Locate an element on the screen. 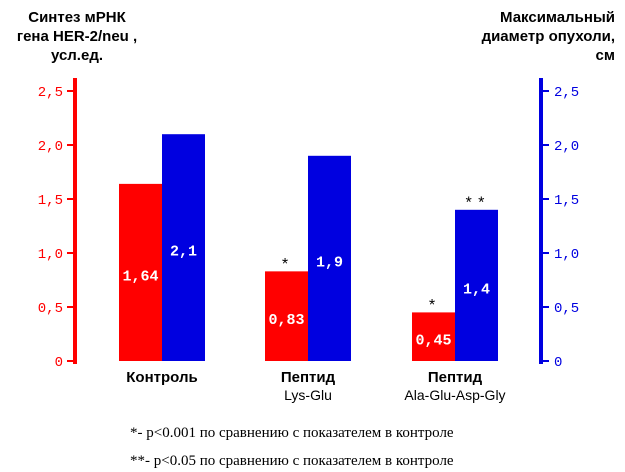  left-axis-tick-label: 1,5 is located at coordinates (50, 201).